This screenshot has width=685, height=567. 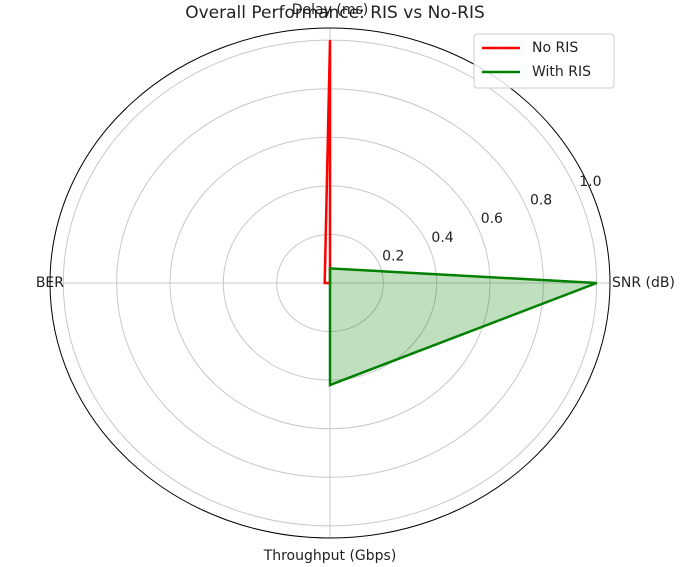 What do you see at coordinates (541, 201) in the screenshot?
I see `r-tick-label: 0.8` at bounding box center [541, 201].